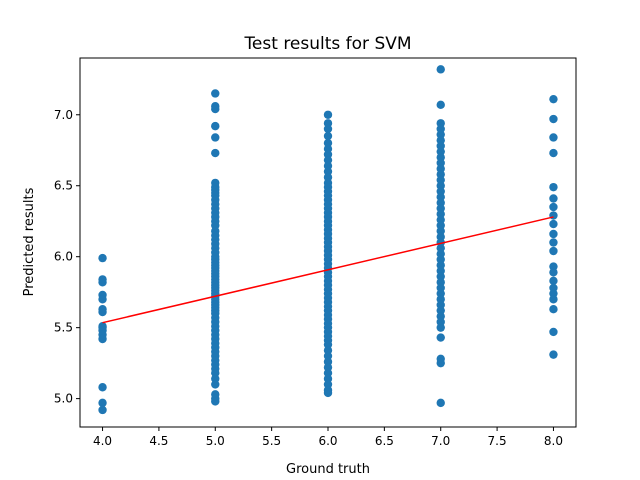  I want to click on x-tick-label: 4.5, so click(158, 441).